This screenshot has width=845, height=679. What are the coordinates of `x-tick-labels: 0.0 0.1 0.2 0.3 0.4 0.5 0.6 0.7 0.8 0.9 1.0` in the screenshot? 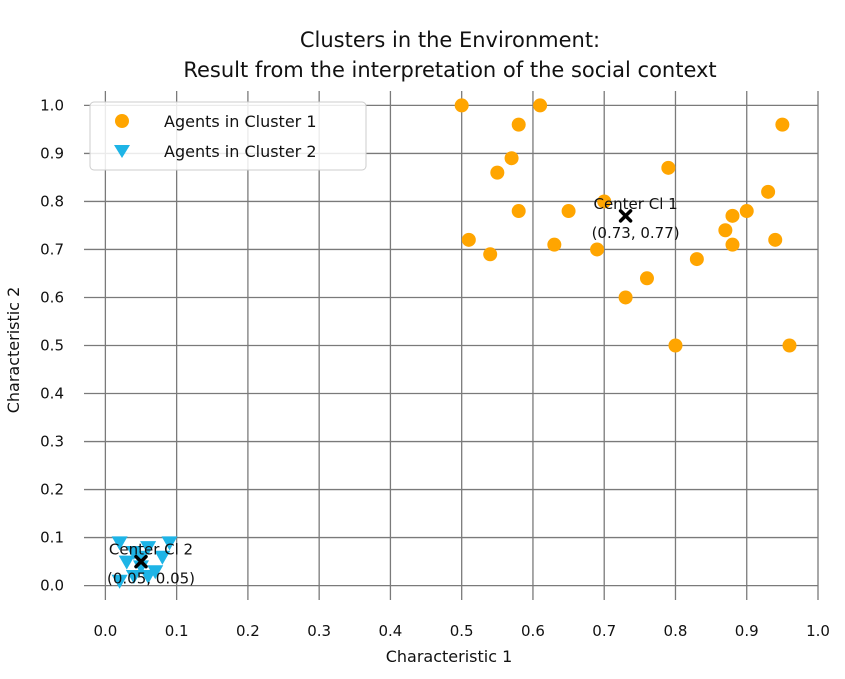 It's located at (461, 631).